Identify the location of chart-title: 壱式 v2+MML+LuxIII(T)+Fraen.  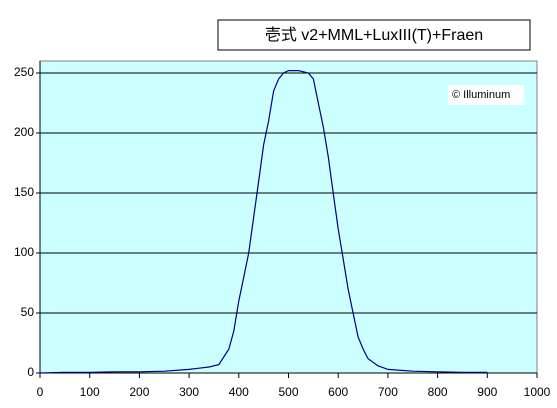
(374, 35).